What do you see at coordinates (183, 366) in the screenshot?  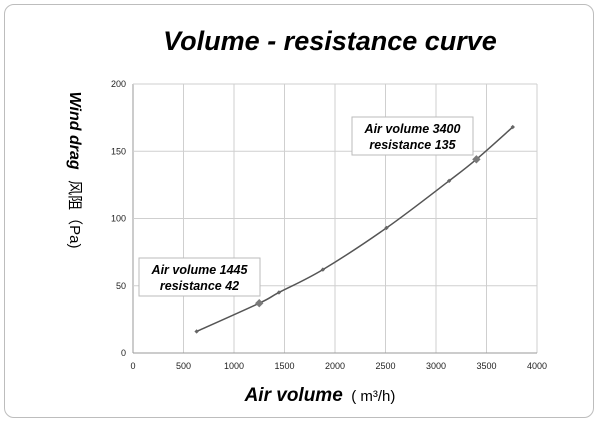 I see `x-tick-label: 500` at bounding box center [183, 366].